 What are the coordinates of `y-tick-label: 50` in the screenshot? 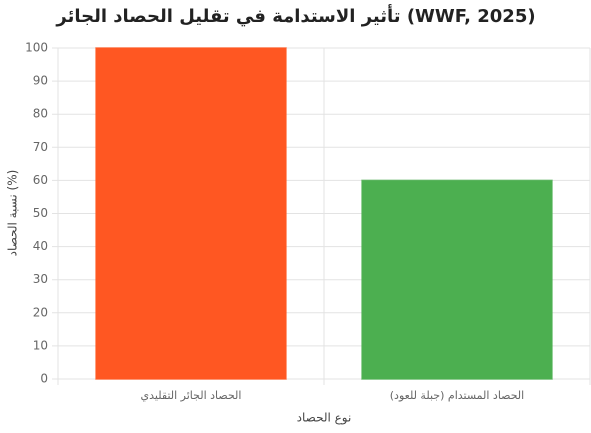 It's located at (40, 213).